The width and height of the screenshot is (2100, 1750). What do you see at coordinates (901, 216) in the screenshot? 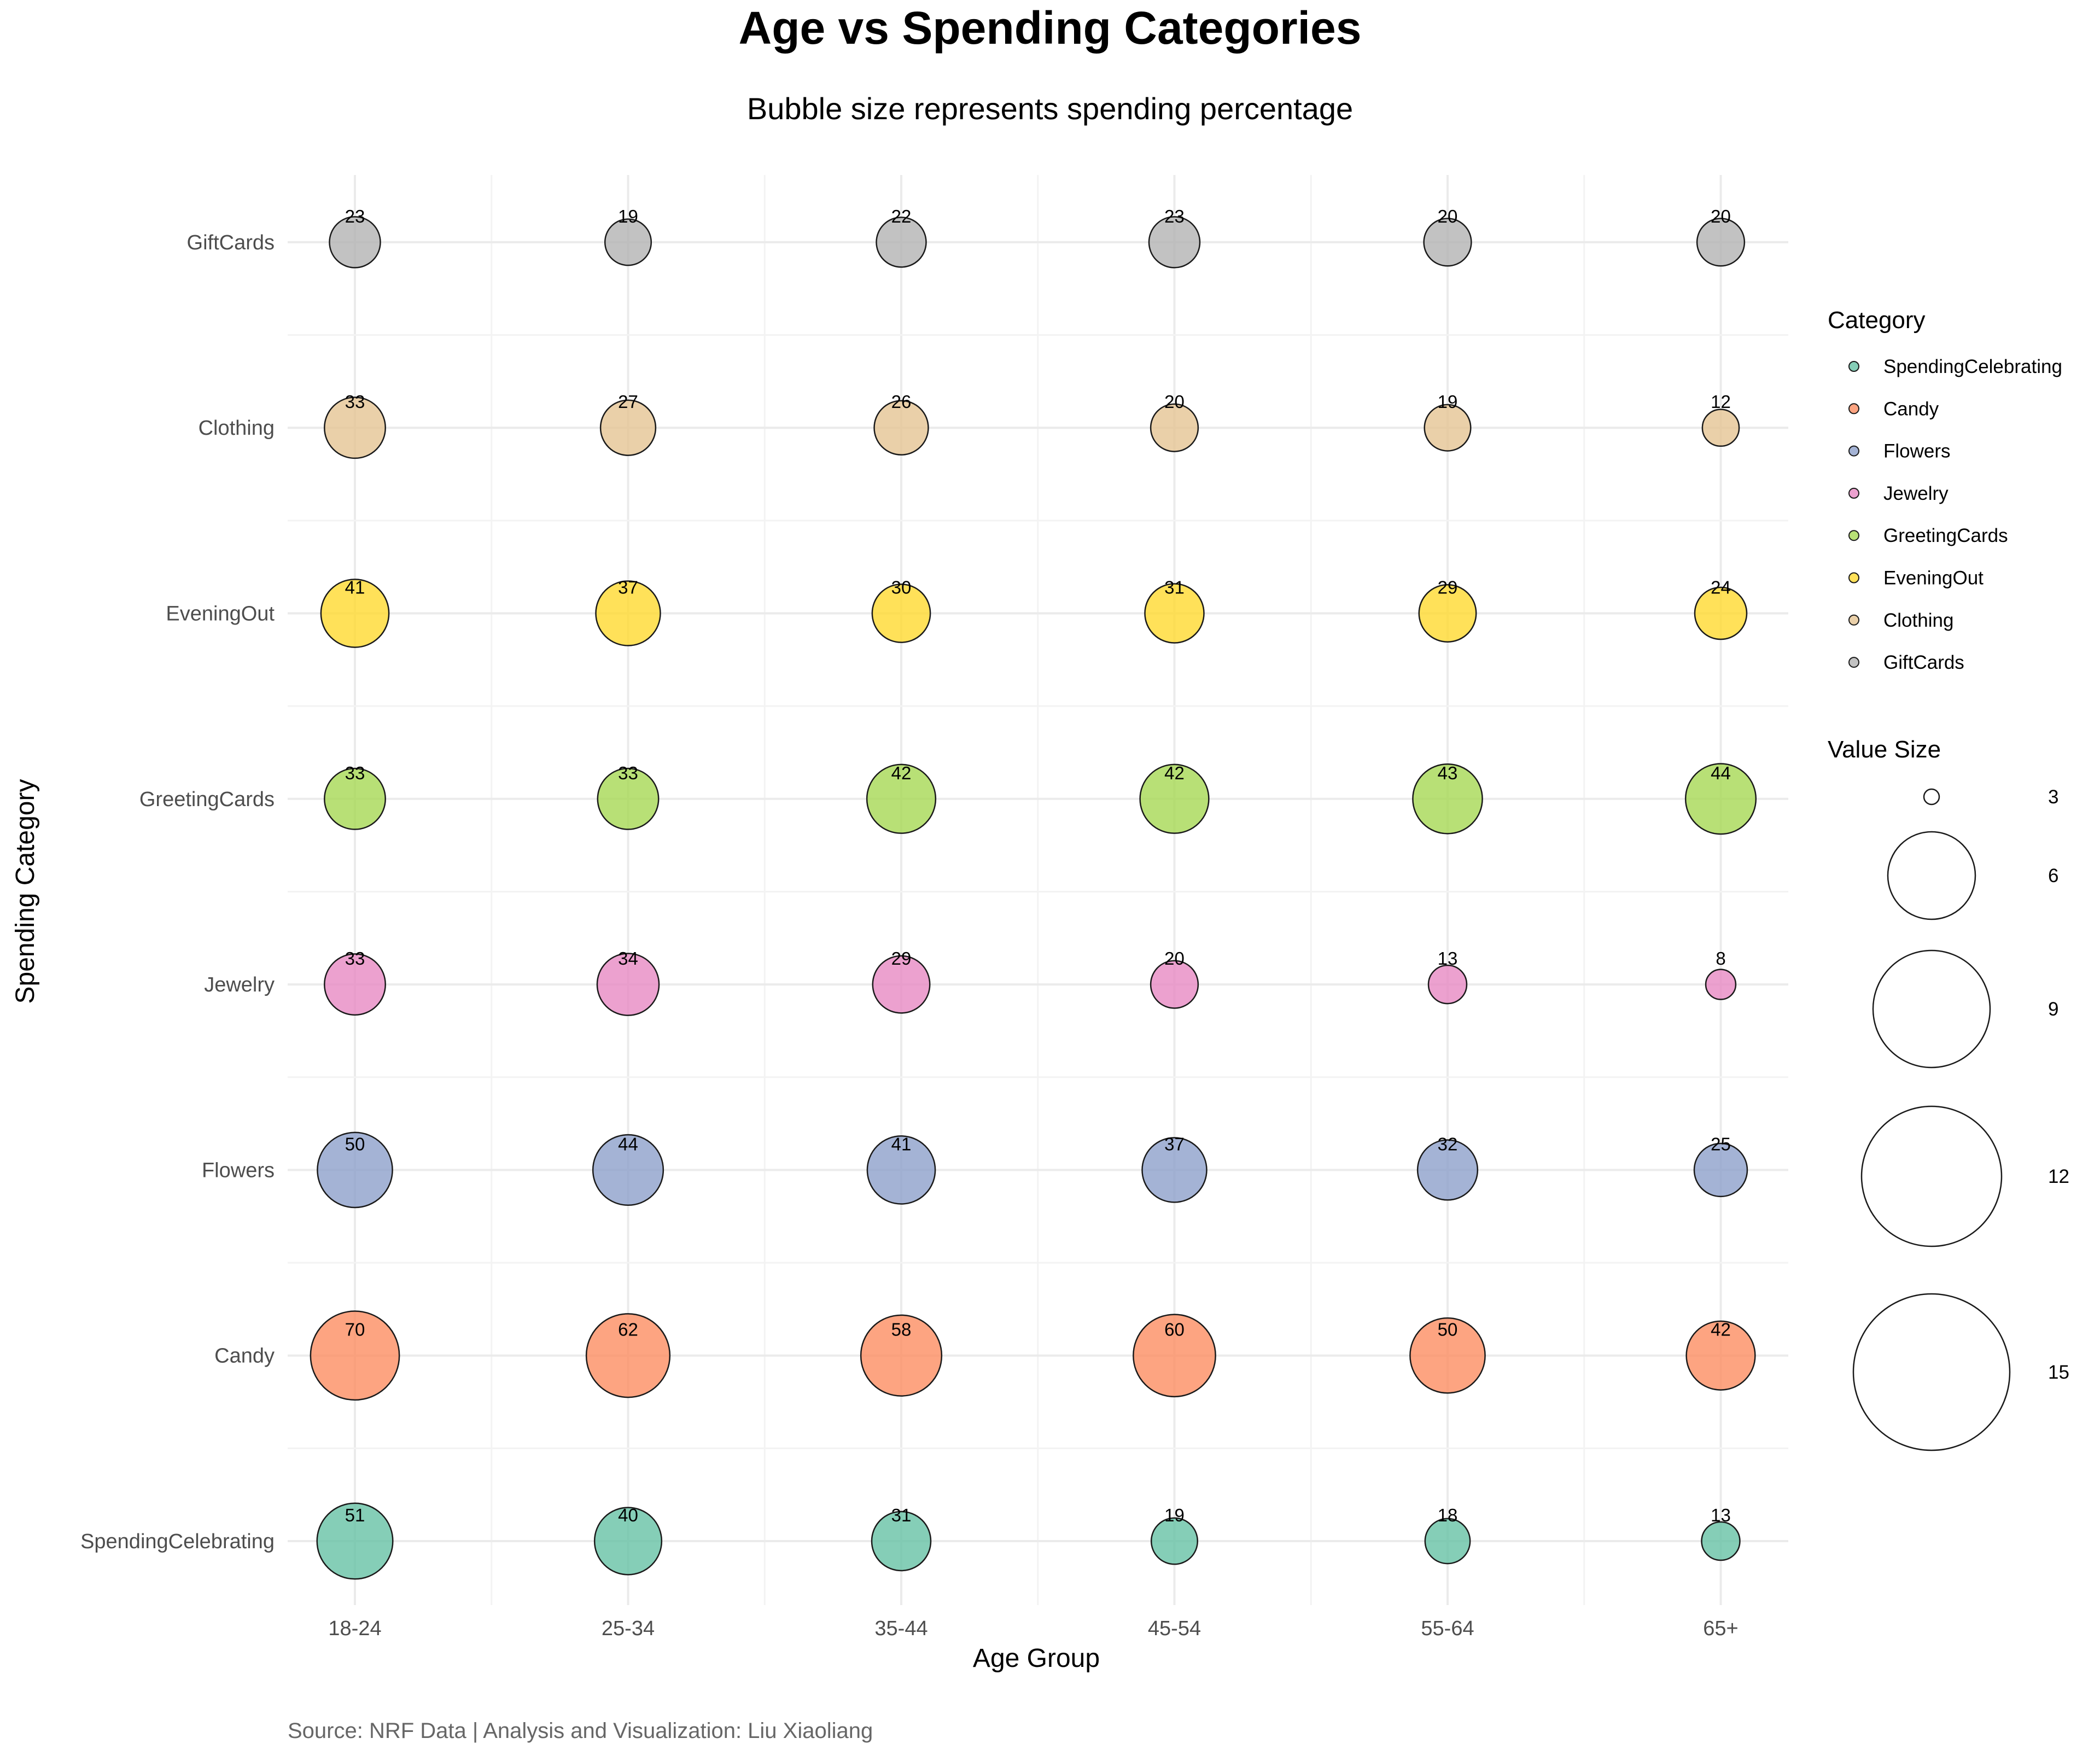
I see `bubble-value-label: 22` at bounding box center [901, 216].